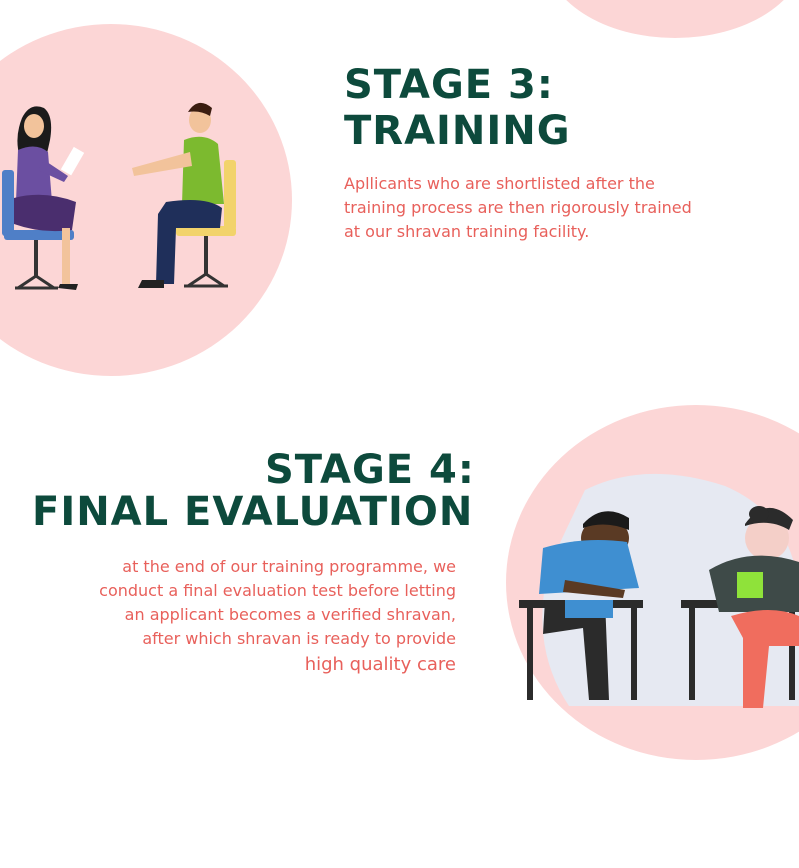  What do you see at coordinates (119, 196) in the screenshot?
I see `interview-illustration` at bounding box center [119, 196].